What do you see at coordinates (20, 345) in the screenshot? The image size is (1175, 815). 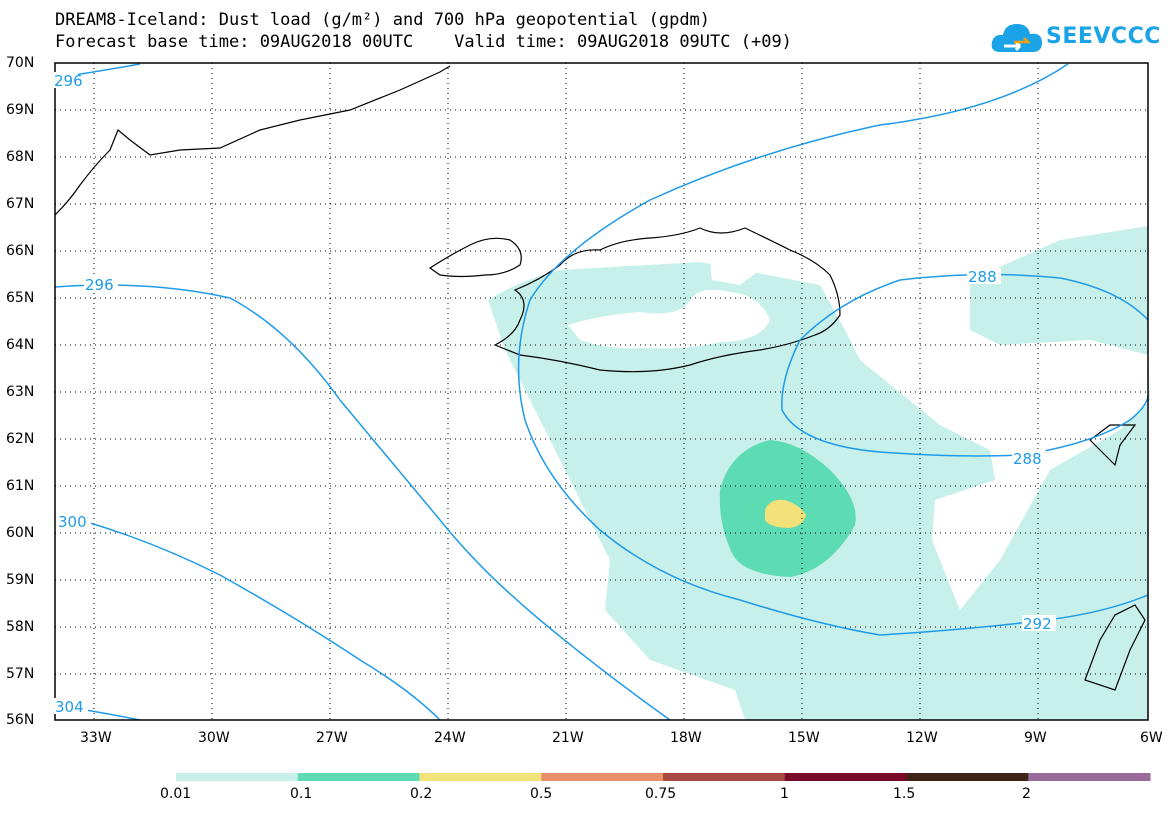 I see `lat-label: 64N` at bounding box center [20, 345].